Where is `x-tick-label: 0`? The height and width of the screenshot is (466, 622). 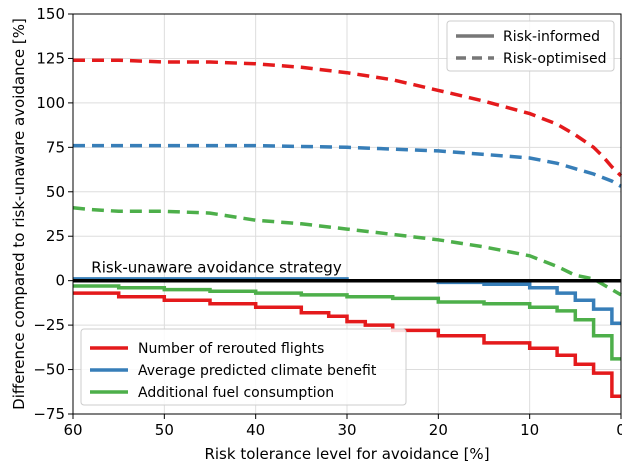 x-tick-label: 0 is located at coordinates (619, 430).